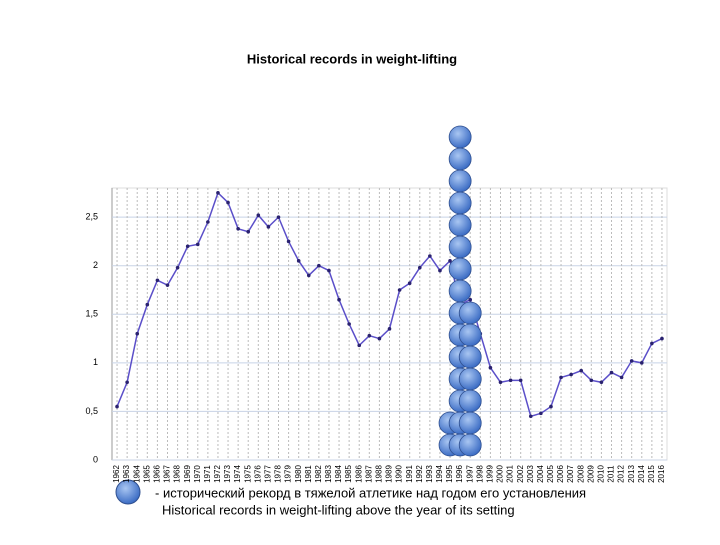 The height and width of the screenshot is (545, 720). What do you see at coordinates (469, 474) in the screenshot?
I see `x-tick-label: 1997` at bounding box center [469, 474].